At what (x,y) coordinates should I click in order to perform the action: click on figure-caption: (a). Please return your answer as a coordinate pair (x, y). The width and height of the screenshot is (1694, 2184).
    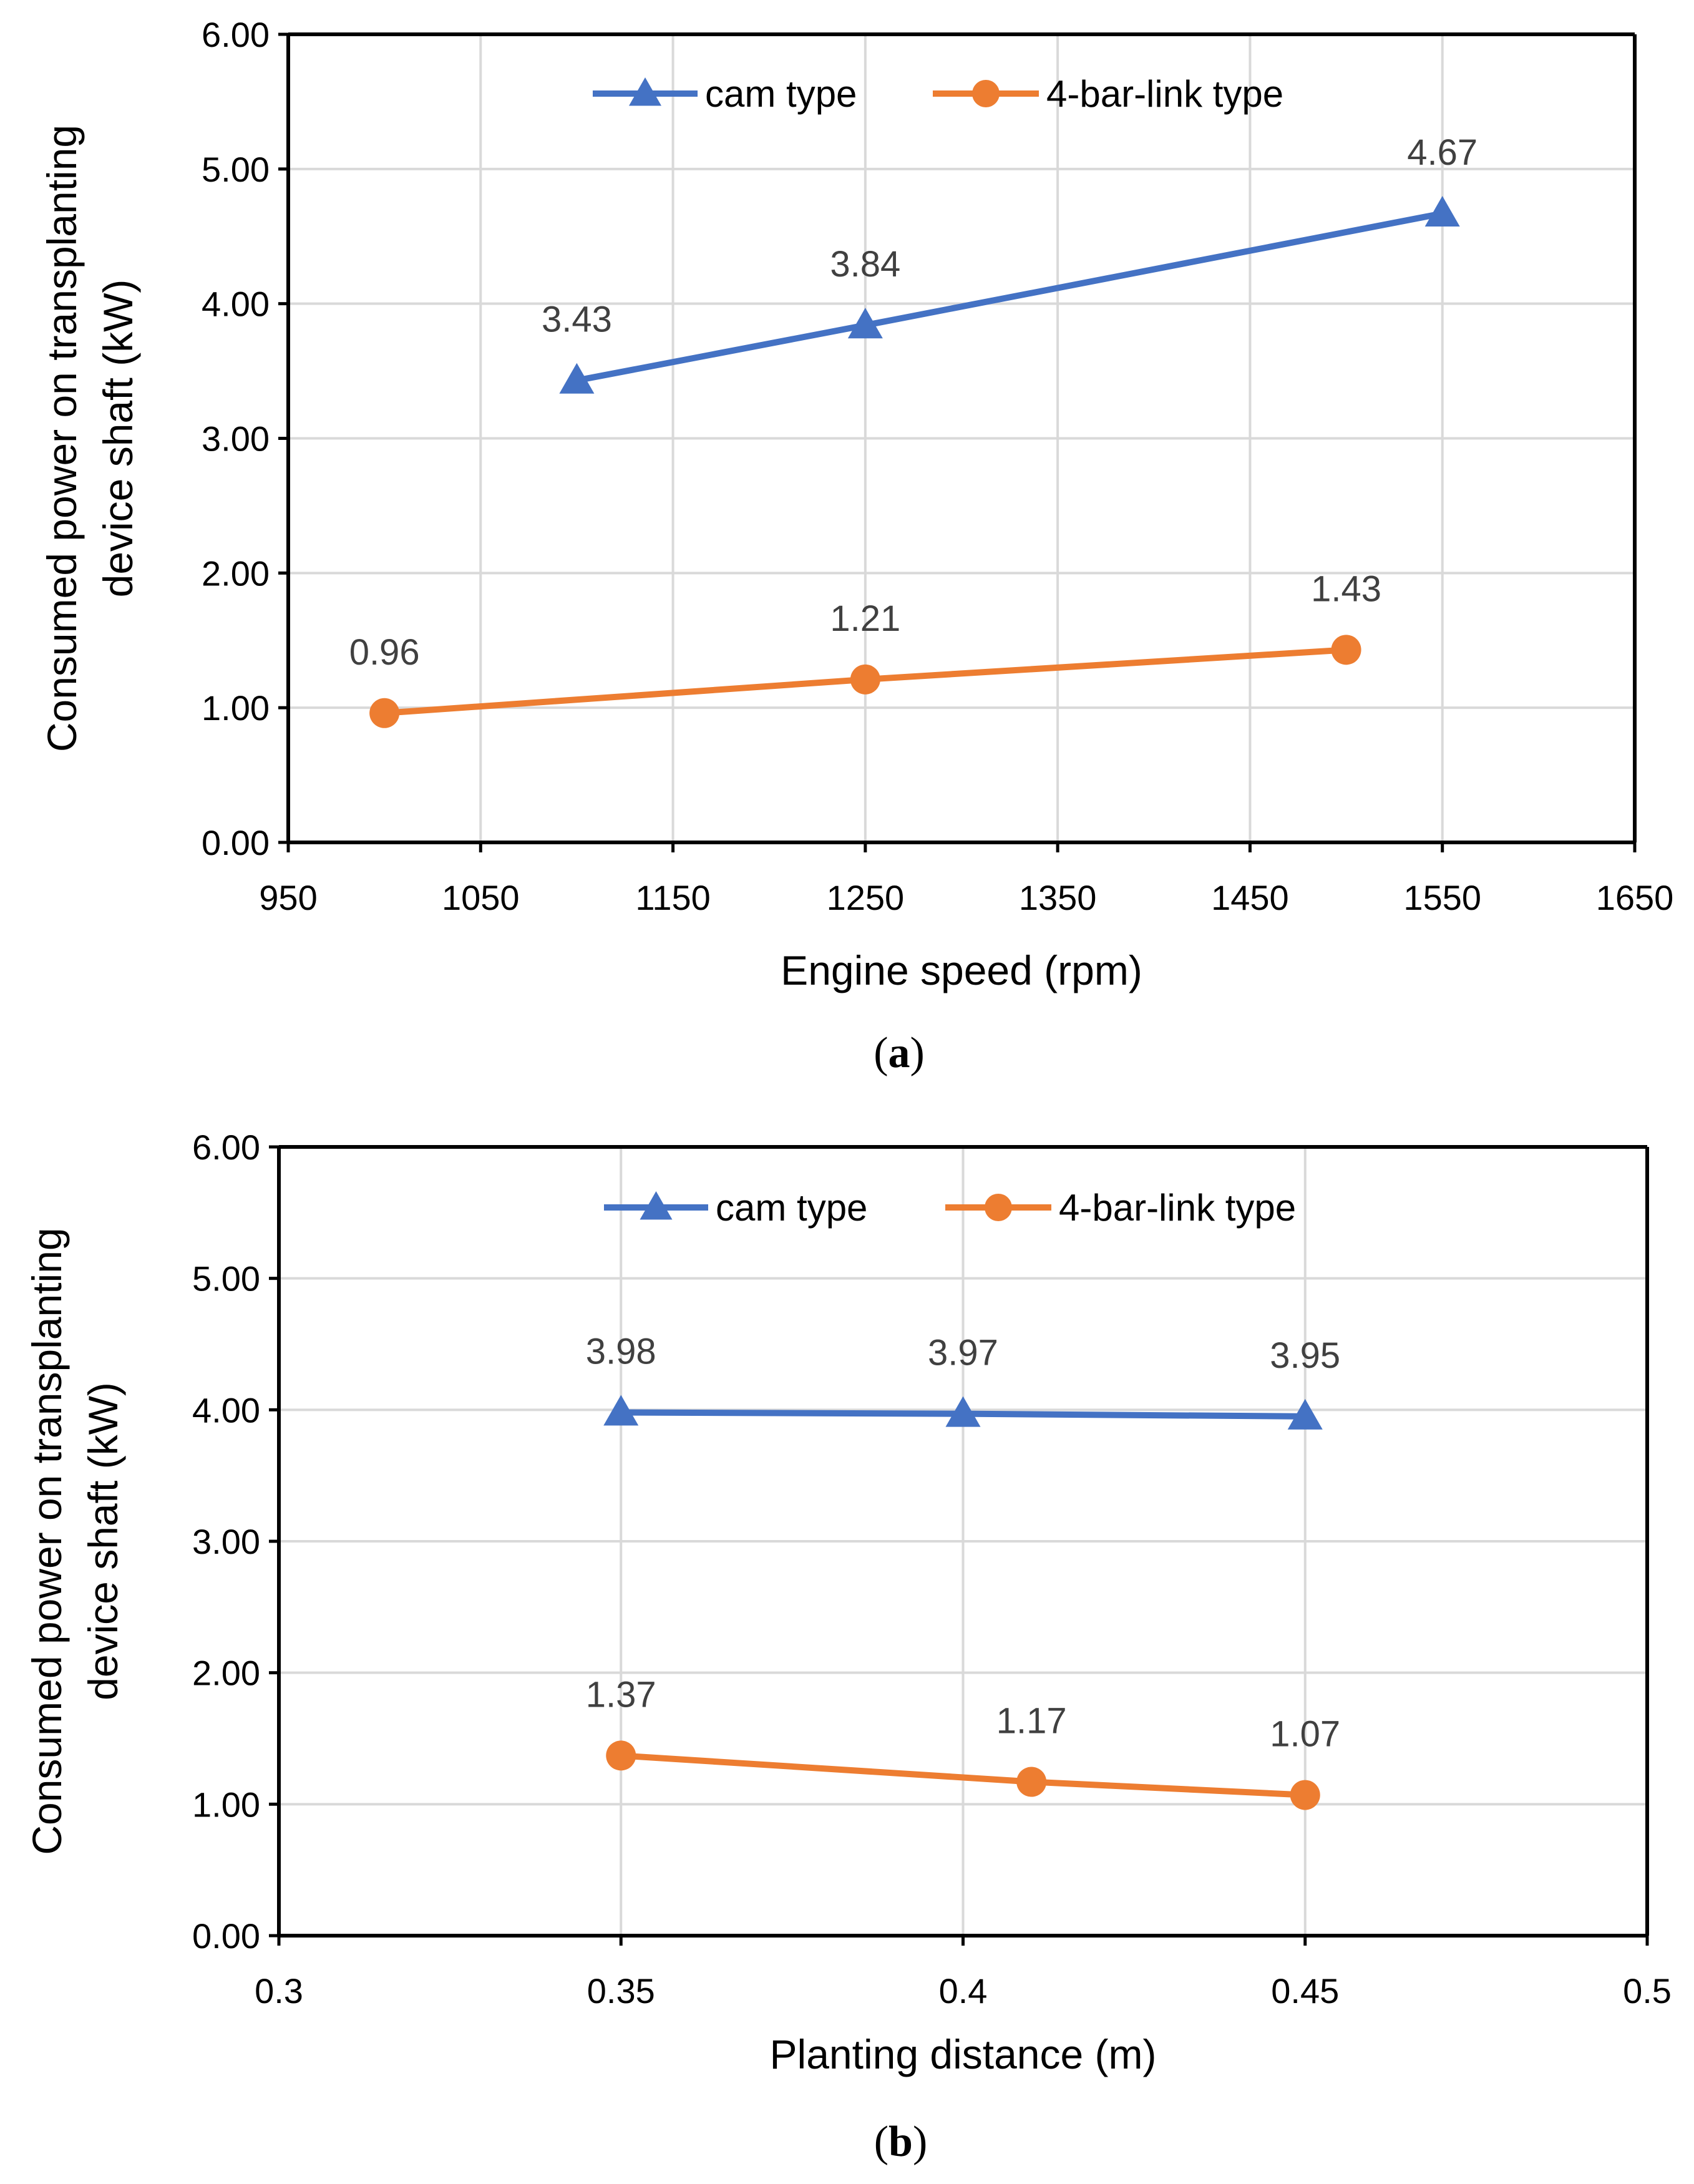
    Looking at the image, I should click on (899, 1053).